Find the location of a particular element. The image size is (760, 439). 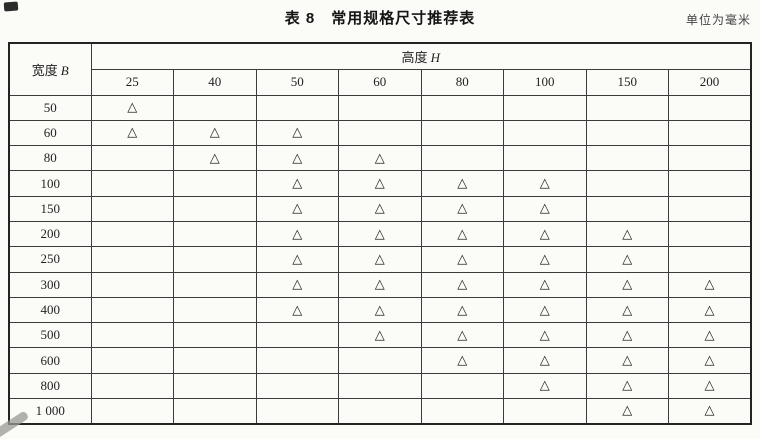

height-column-header-25: 25 is located at coordinates (132, 82).